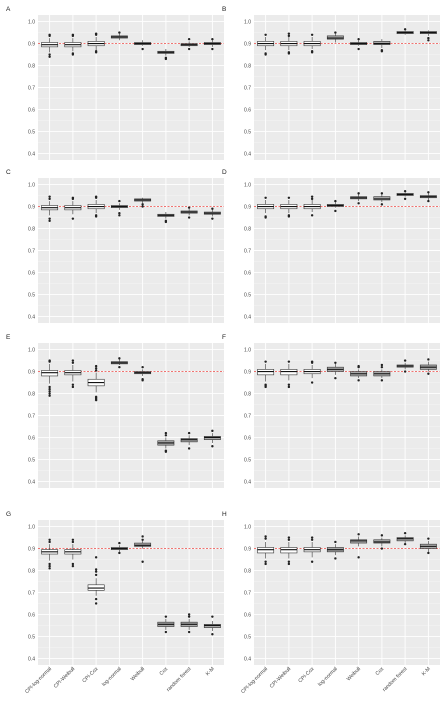  I want to click on x-tick-label: random forest, so click(179, 679).